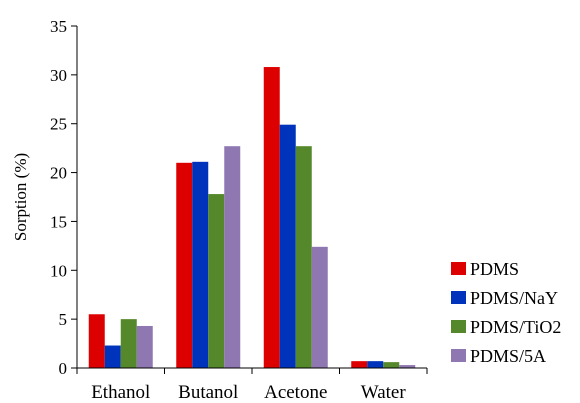 Image resolution: width=580 pixels, height=403 pixels. I want to click on legend-label: PDMS/TiO2, so click(515, 327).